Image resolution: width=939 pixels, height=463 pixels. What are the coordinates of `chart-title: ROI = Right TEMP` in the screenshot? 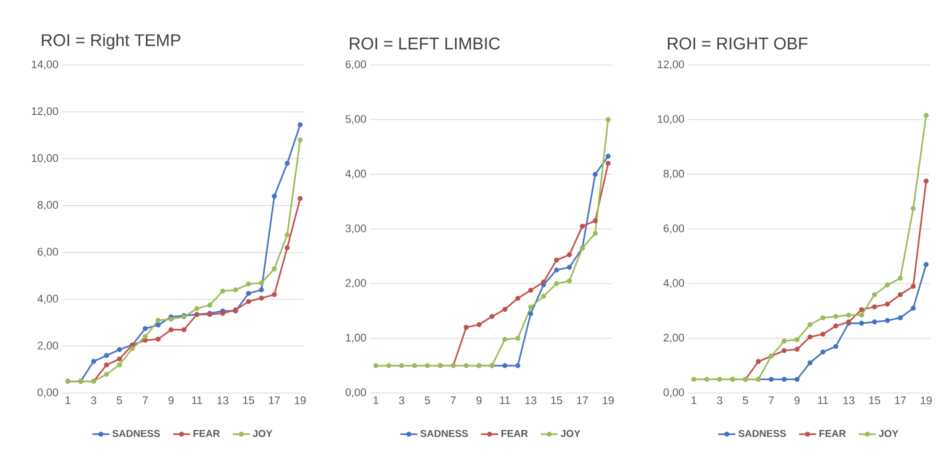 It's located at (111, 42).